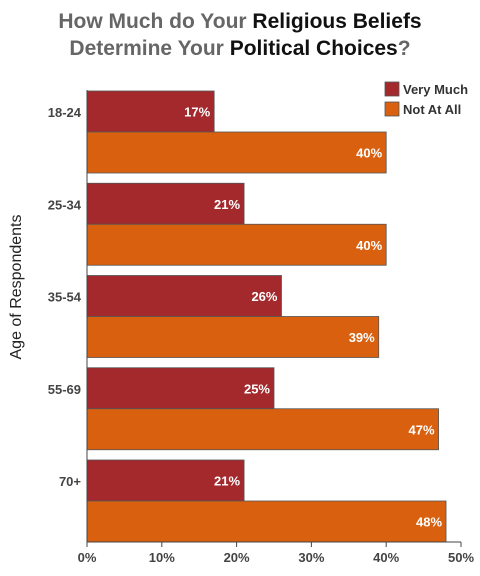  I want to click on x-tick-label: 10%, so click(162, 557).